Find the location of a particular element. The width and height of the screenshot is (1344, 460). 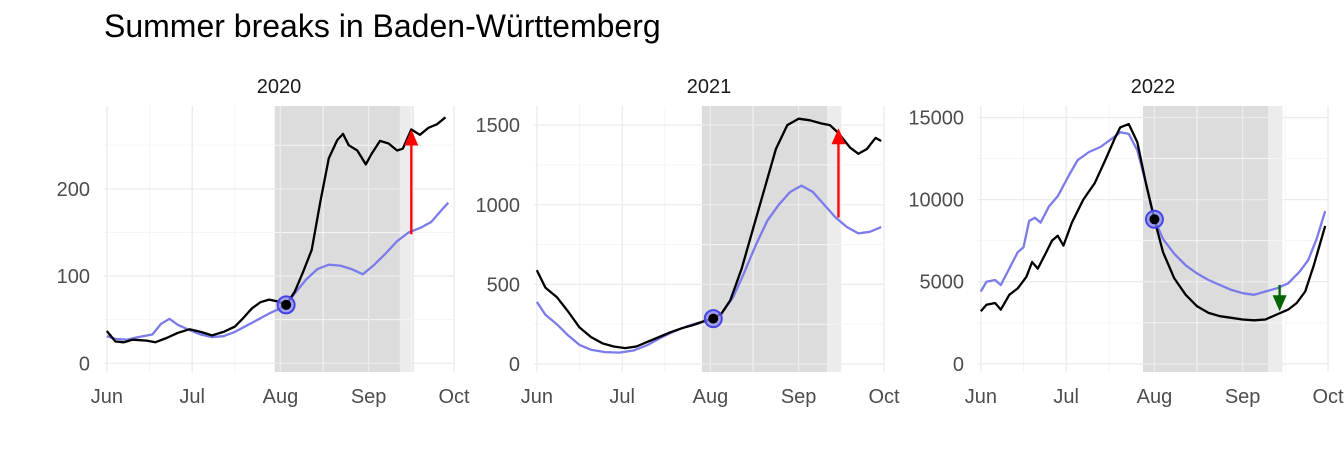

y-tick-label: 10000 is located at coordinates (936, 201).